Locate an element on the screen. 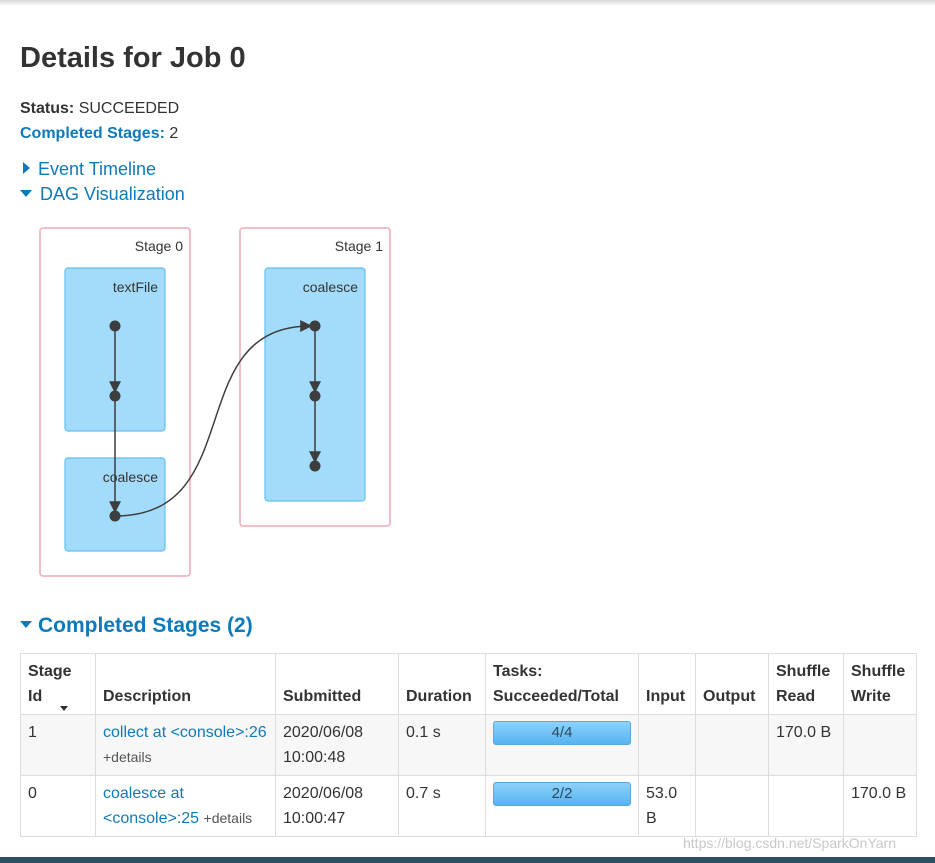 The height and width of the screenshot is (863, 935). collapsed-arrow-icon is located at coordinates (26, 168).